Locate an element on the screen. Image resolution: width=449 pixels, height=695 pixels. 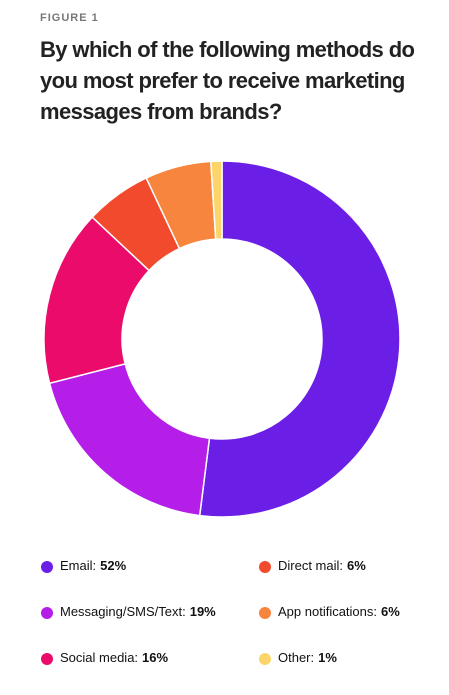
legend-label: App notifications: 6% is located at coordinates (339, 611).